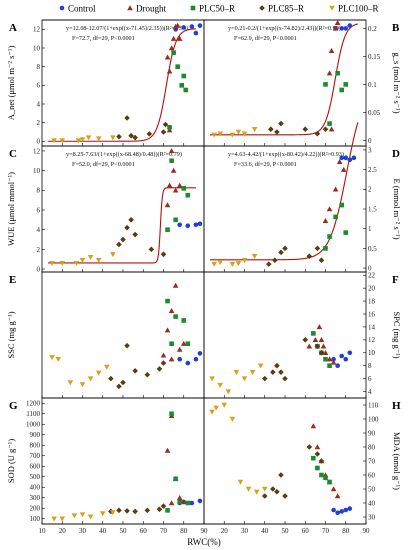 The image size is (411, 550). Describe the element at coordinates (205, 531) in the screenshot. I see `xtick-label-left-90: 90` at that location.